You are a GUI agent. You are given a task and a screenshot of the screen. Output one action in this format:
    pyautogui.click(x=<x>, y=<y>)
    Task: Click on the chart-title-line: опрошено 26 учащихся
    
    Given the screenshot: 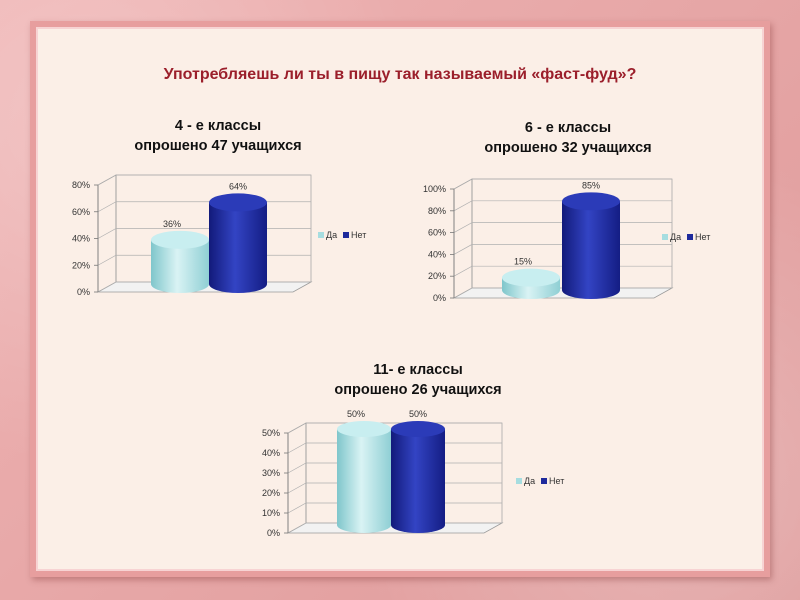 What is the action you would take?
    pyautogui.click(x=417, y=390)
    